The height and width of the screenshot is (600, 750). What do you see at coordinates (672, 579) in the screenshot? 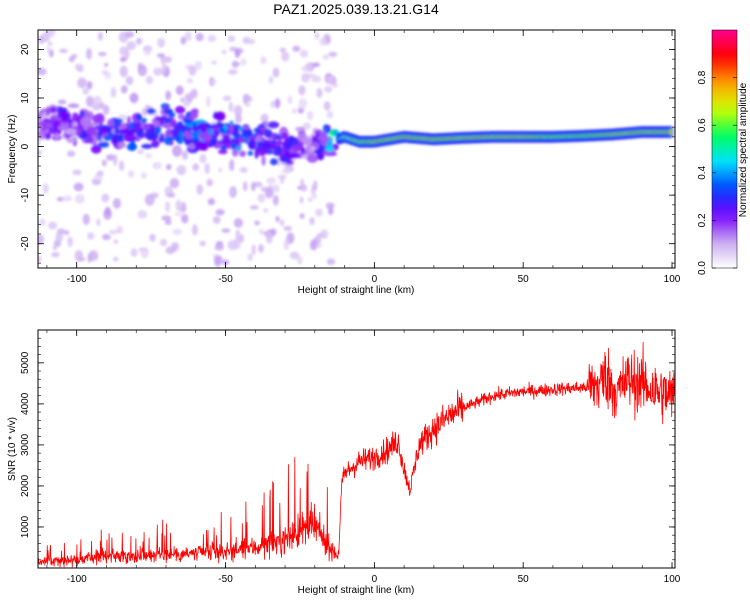
I see `x-tick-label: 100` at bounding box center [672, 579].